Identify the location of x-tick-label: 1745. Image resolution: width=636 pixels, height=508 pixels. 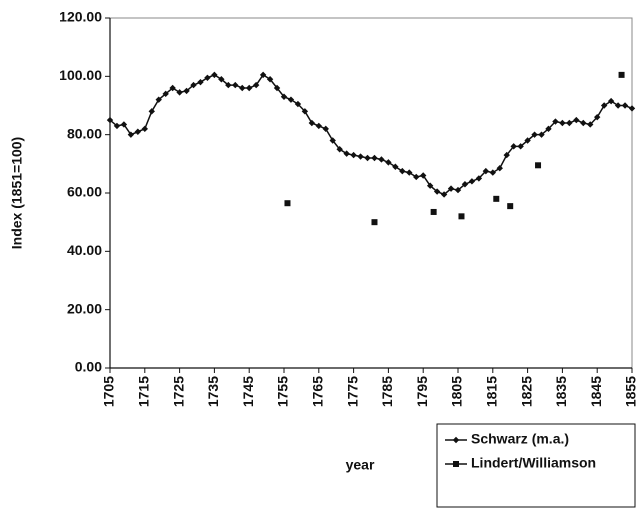
(248, 391).